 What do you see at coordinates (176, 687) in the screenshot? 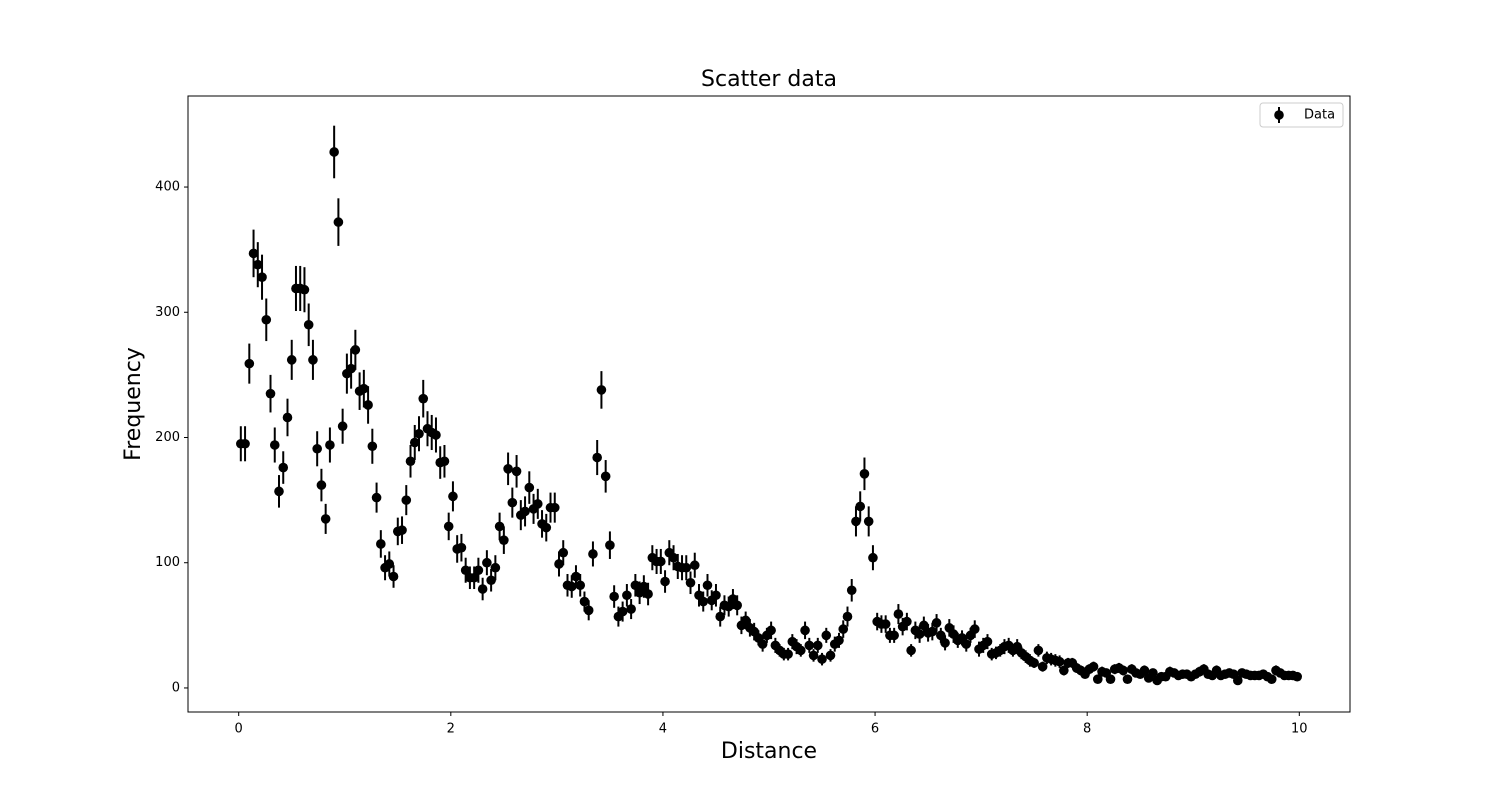
I see `y-tick-label: 0` at bounding box center [176, 687].